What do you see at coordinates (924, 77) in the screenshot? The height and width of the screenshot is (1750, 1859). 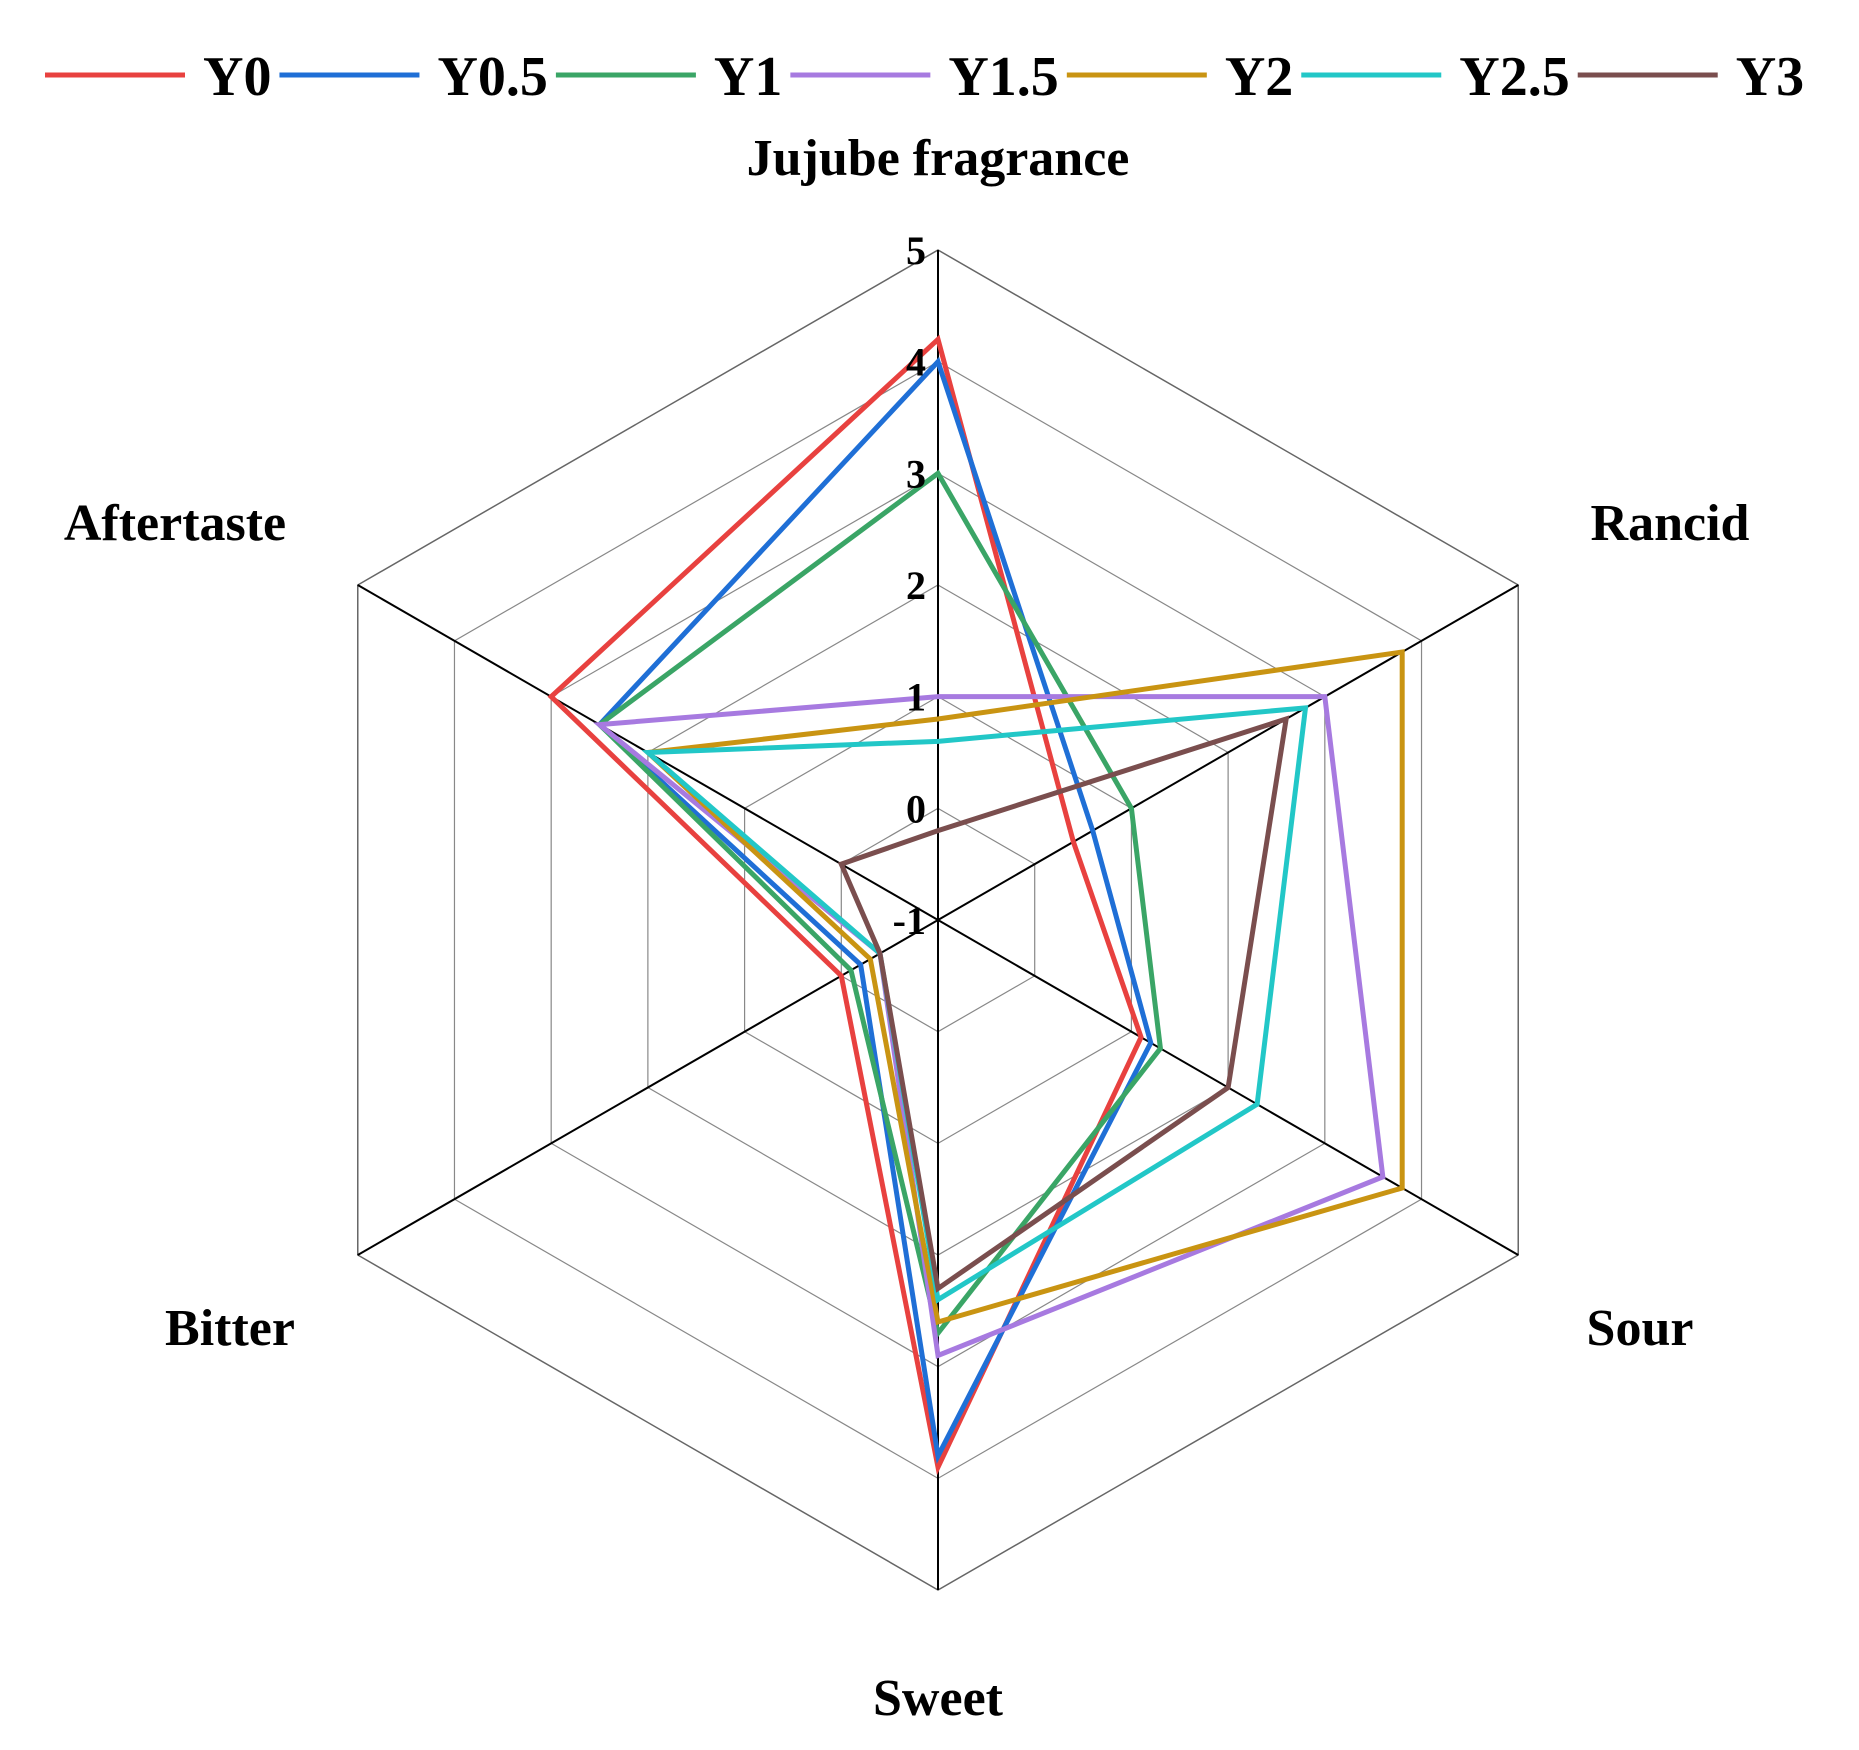 I see `legend: Y0 Y0.5 Y1 Y1.5 Y2 Y2.5 Y3` at bounding box center [924, 77].